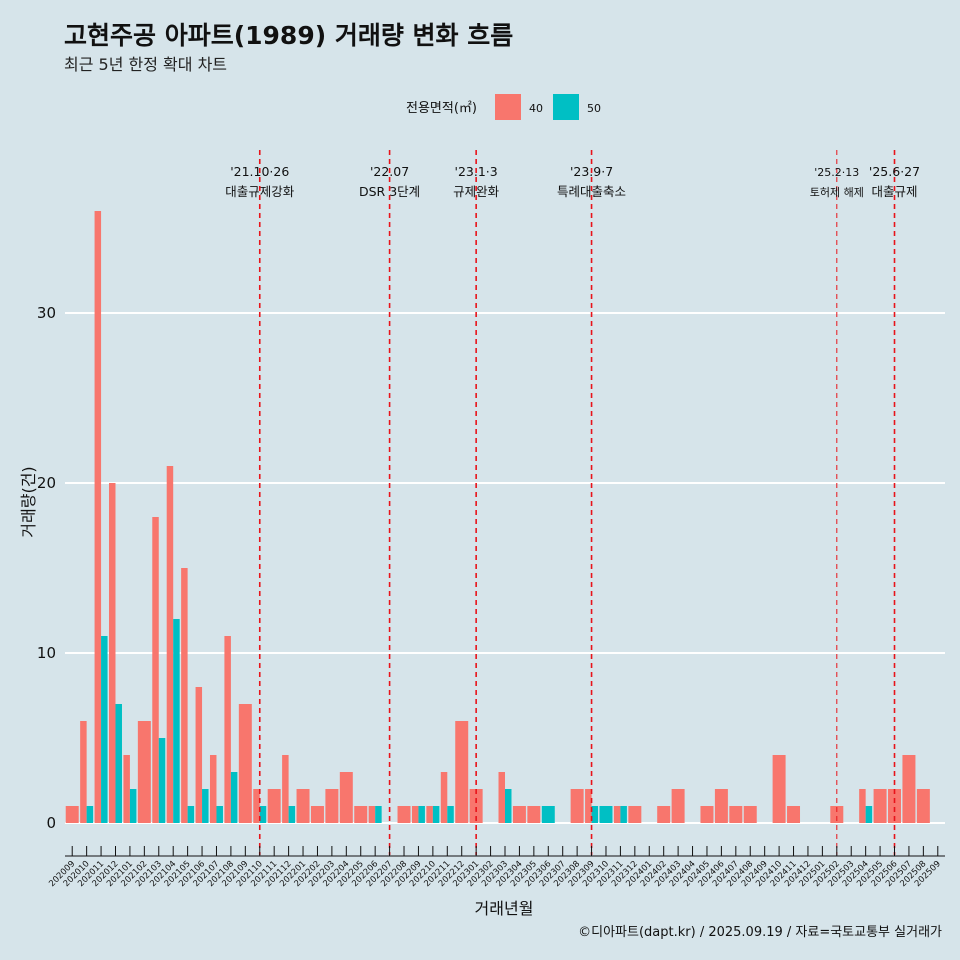 The image size is (960, 960). Describe the element at coordinates (389, 191) in the screenshot. I see `event-label-1: DSR 3단계` at that location.